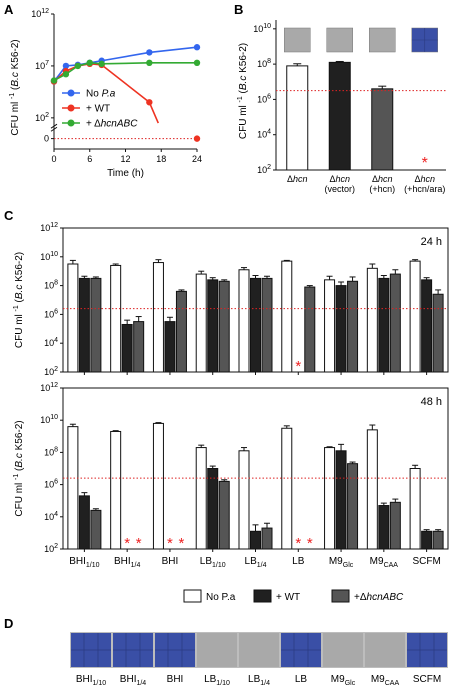 The image size is (454, 698). Describe the element at coordinates (301, 679) in the screenshot. I see `panel-d-label: LB` at that location.